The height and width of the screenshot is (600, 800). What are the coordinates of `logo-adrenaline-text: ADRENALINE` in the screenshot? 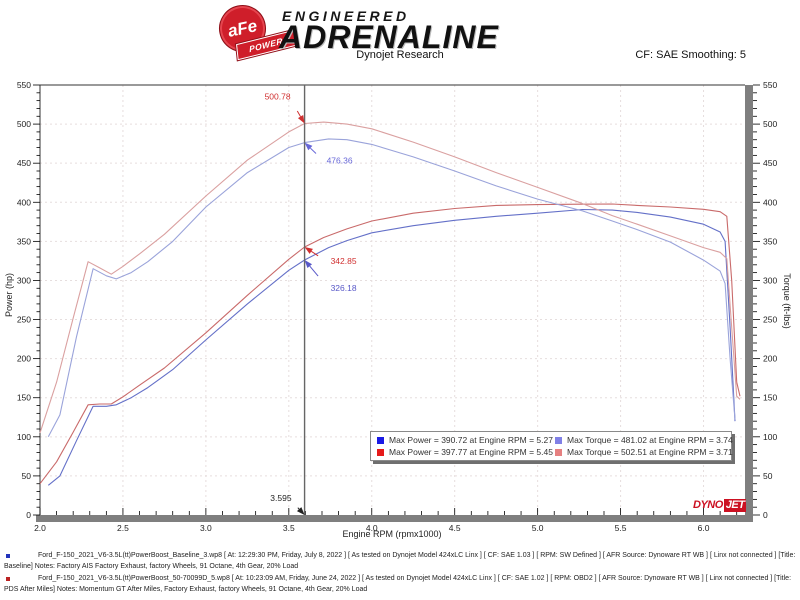 It's located at (389, 37).